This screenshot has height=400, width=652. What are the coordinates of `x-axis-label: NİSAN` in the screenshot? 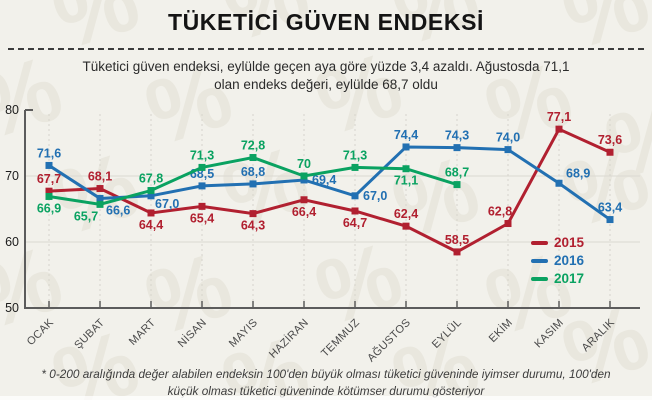 It's located at (192, 333).